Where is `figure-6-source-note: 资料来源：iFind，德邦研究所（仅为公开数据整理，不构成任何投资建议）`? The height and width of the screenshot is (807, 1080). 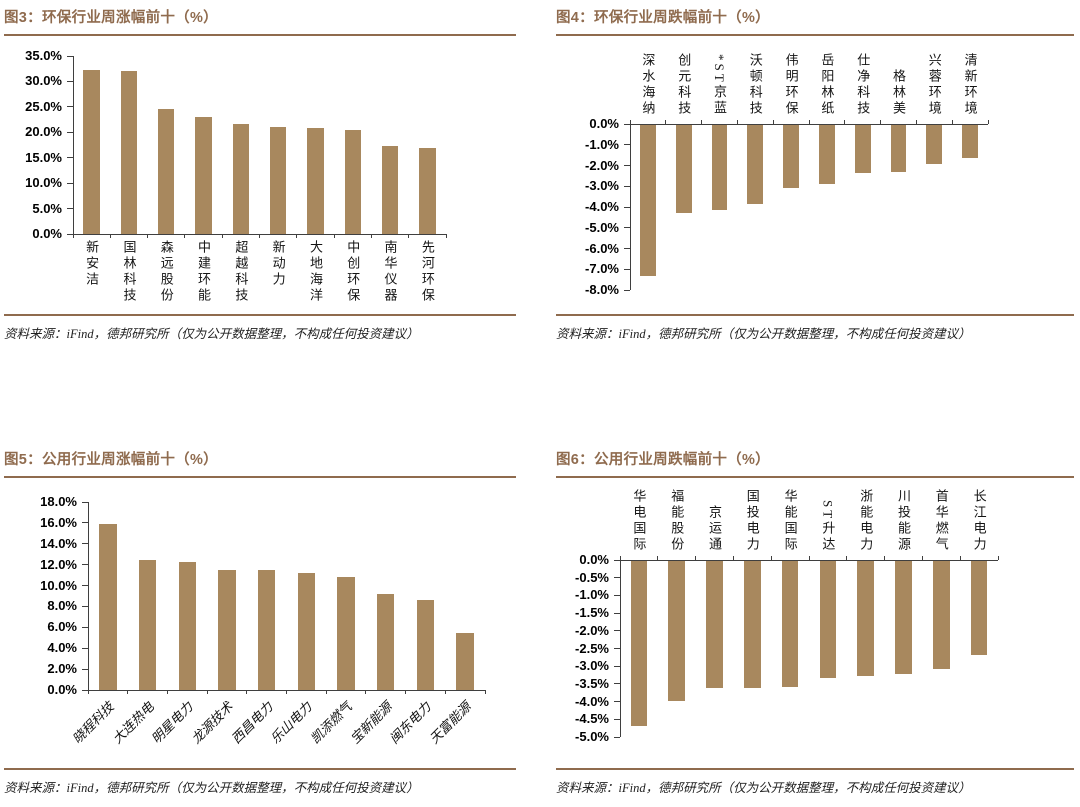 figure-6-source-note: 资料来源：iFind，德邦研究所（仅为公开数据整理，不构成任何投资建议） is located at coordinates (763, 788).